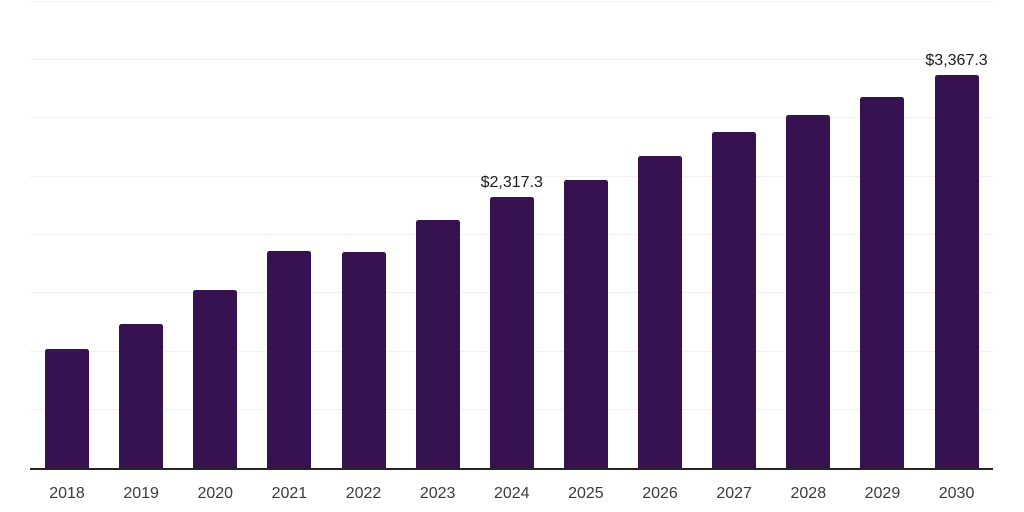 Image resolution: width=1024 pixels, height=512 pixels. What do you see at coordinates (956, 271) in the screenshot?
I see `bar-2030` at bounding box center [956, 271].